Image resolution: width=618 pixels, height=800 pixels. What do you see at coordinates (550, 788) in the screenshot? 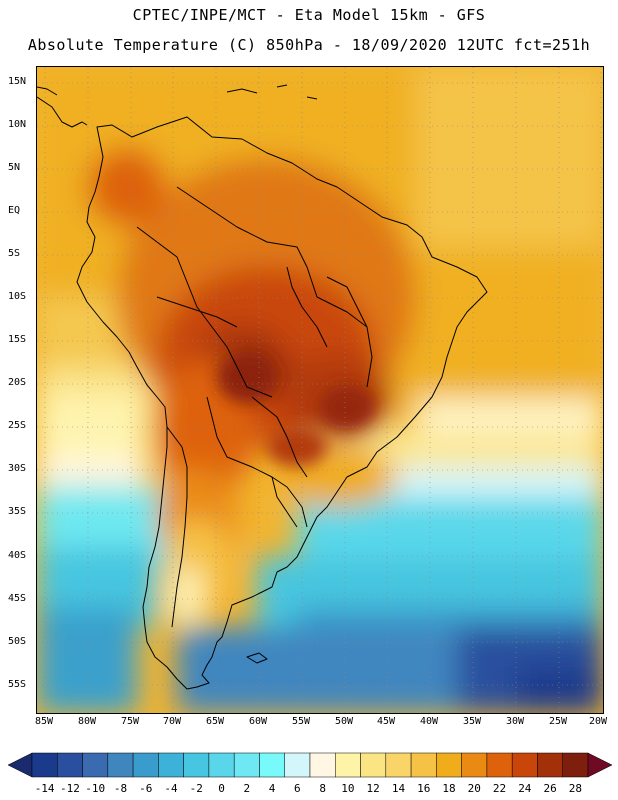
I see `colorbar-tick-label: 26` at bounding box center [550, 788].